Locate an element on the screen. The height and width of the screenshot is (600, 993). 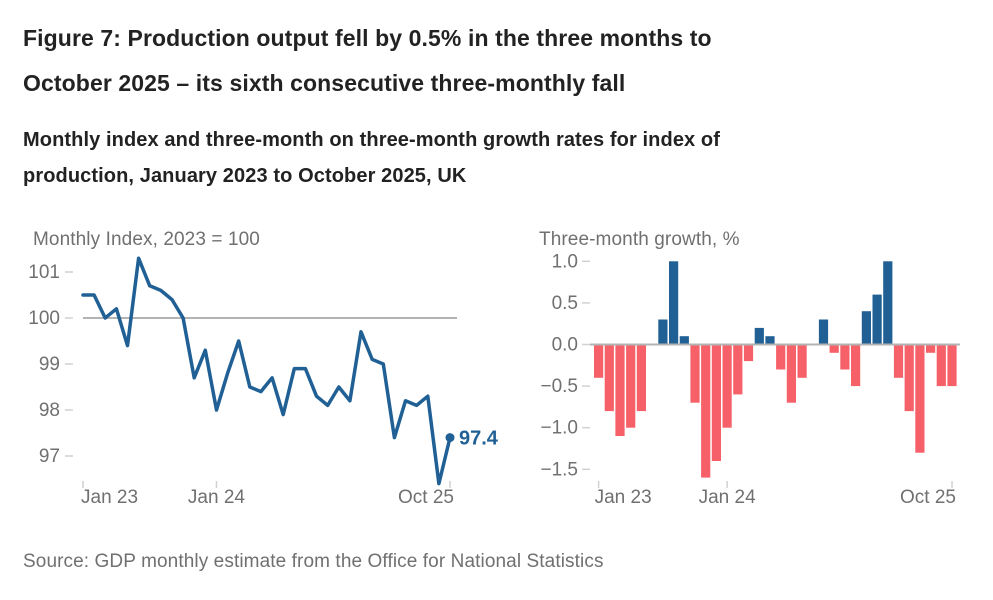
y-axis-label: 1.0 is located at coordinates (565, 261).